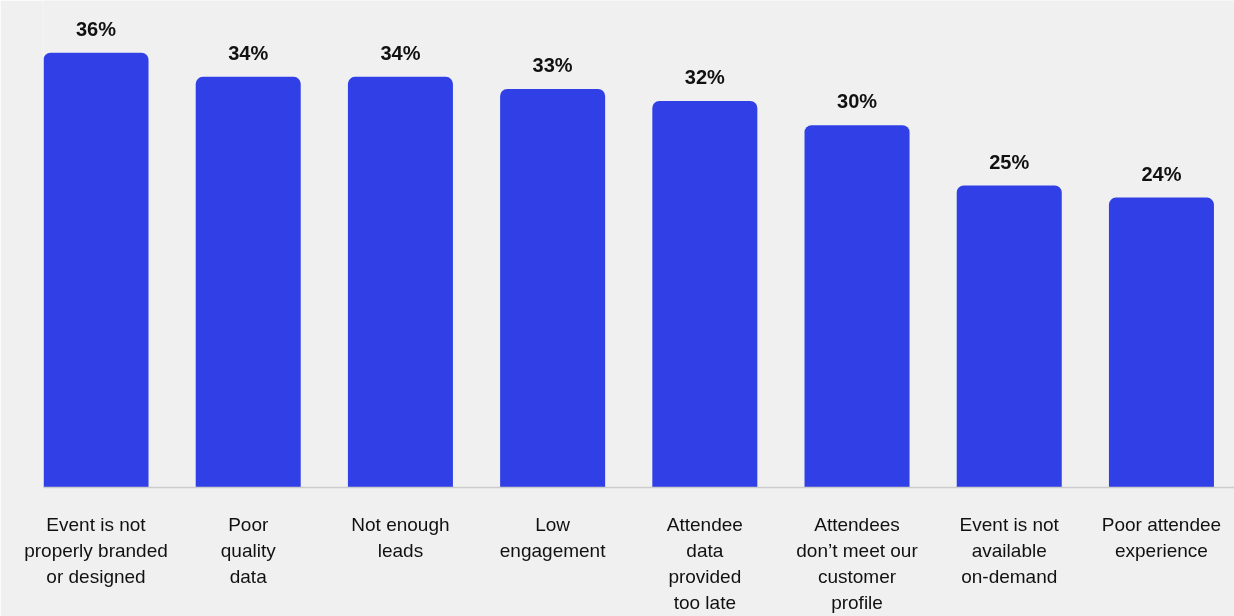 The image size is (1234, 616). Describe the element at coordinates (248, 550) in the screenshot. I see `x-tick-label: Poor quality data` at that location.